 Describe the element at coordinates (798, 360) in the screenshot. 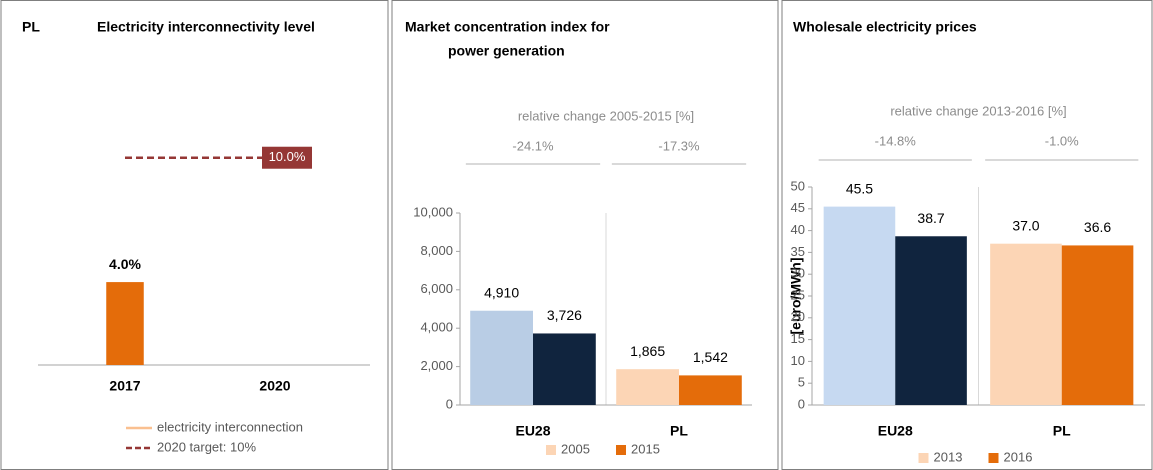

I see `y-tick-label: 10` at that location.